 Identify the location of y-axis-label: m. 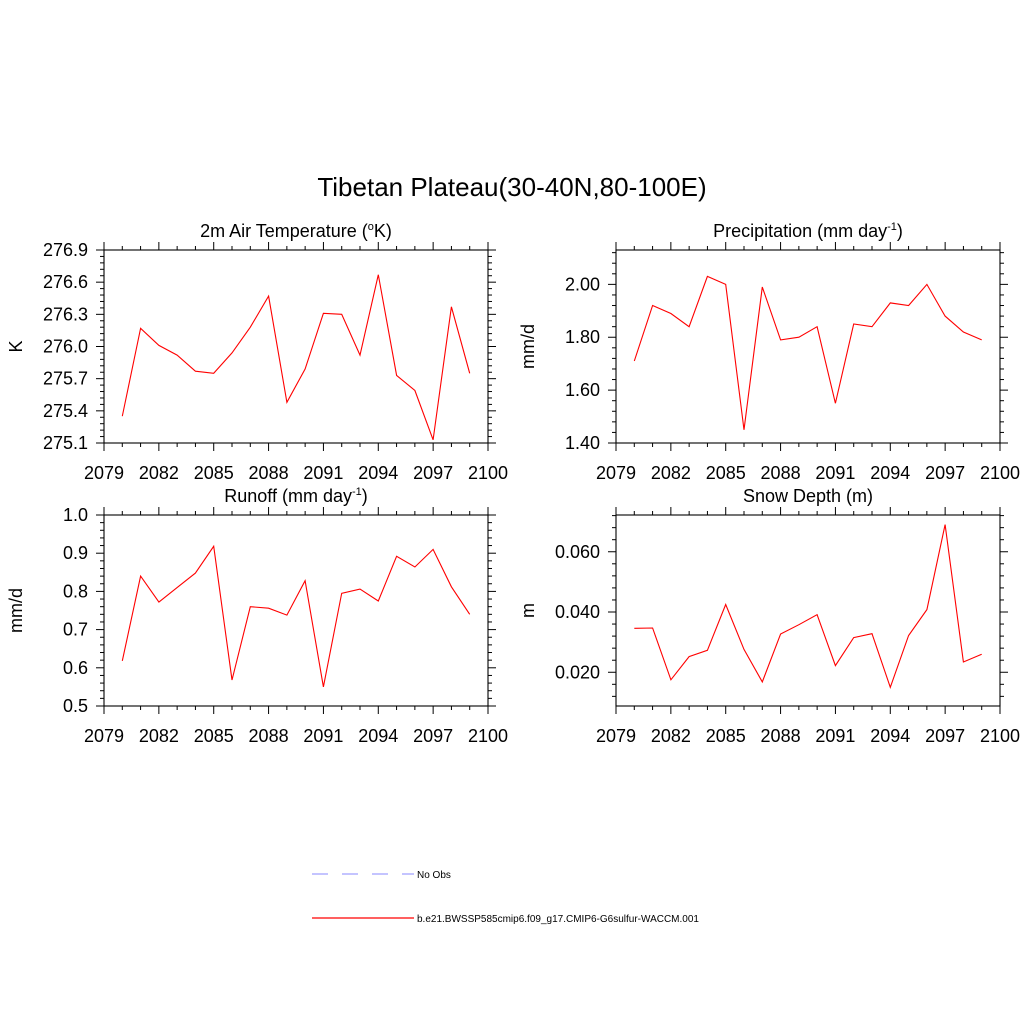
(528, 610).